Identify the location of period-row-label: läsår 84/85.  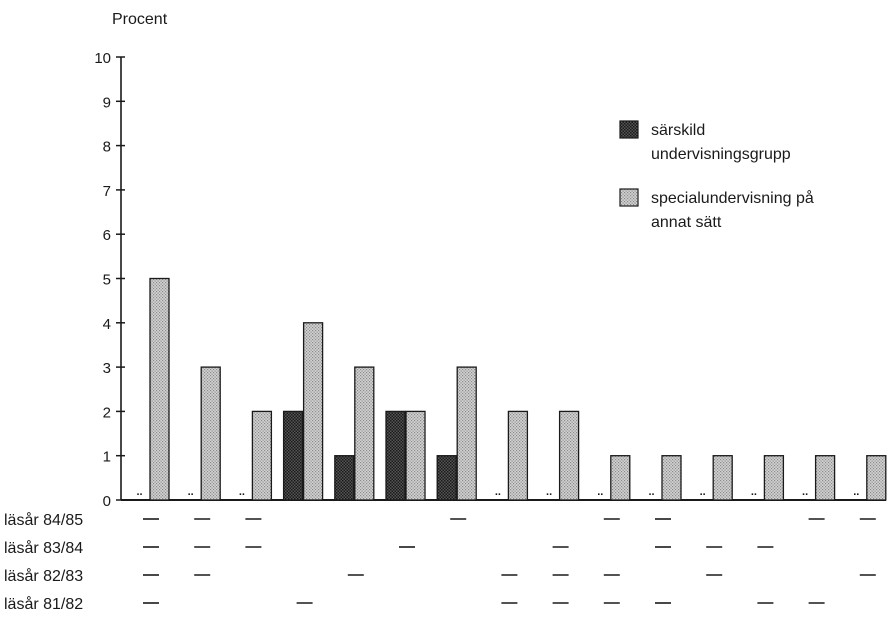
(43, 520).